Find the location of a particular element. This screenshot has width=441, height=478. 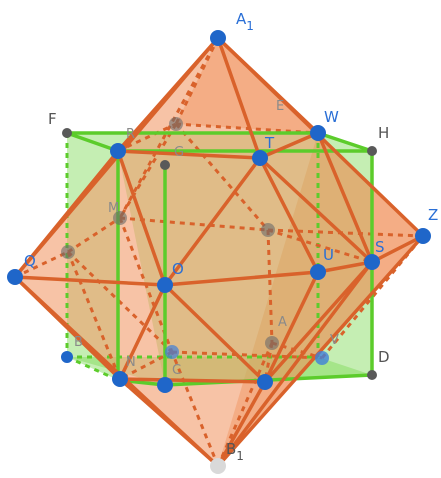

point-V is located at coordinates (322, 358).